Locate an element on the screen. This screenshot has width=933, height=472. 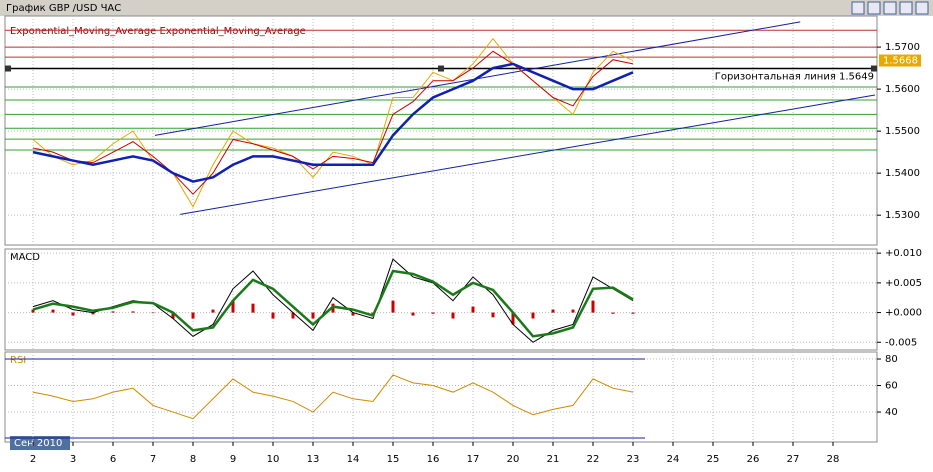
restore-button is located at coordinates (890, 8).